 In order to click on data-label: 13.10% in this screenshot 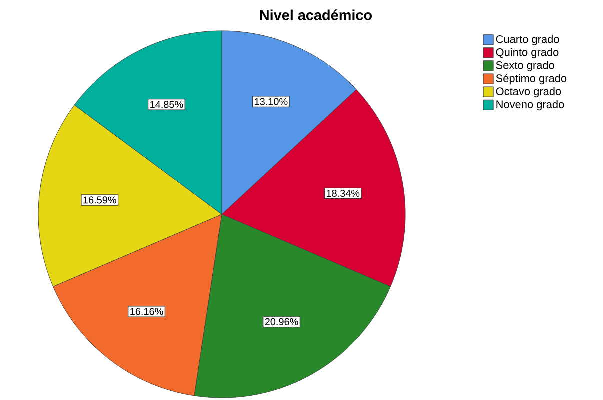, I will do `click(271, 102)`.